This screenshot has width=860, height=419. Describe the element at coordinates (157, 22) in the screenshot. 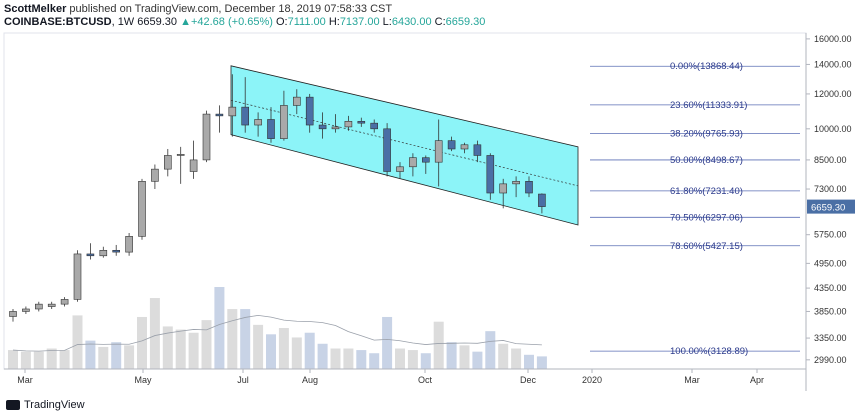

I see `last-price: 6659.30` at that location.